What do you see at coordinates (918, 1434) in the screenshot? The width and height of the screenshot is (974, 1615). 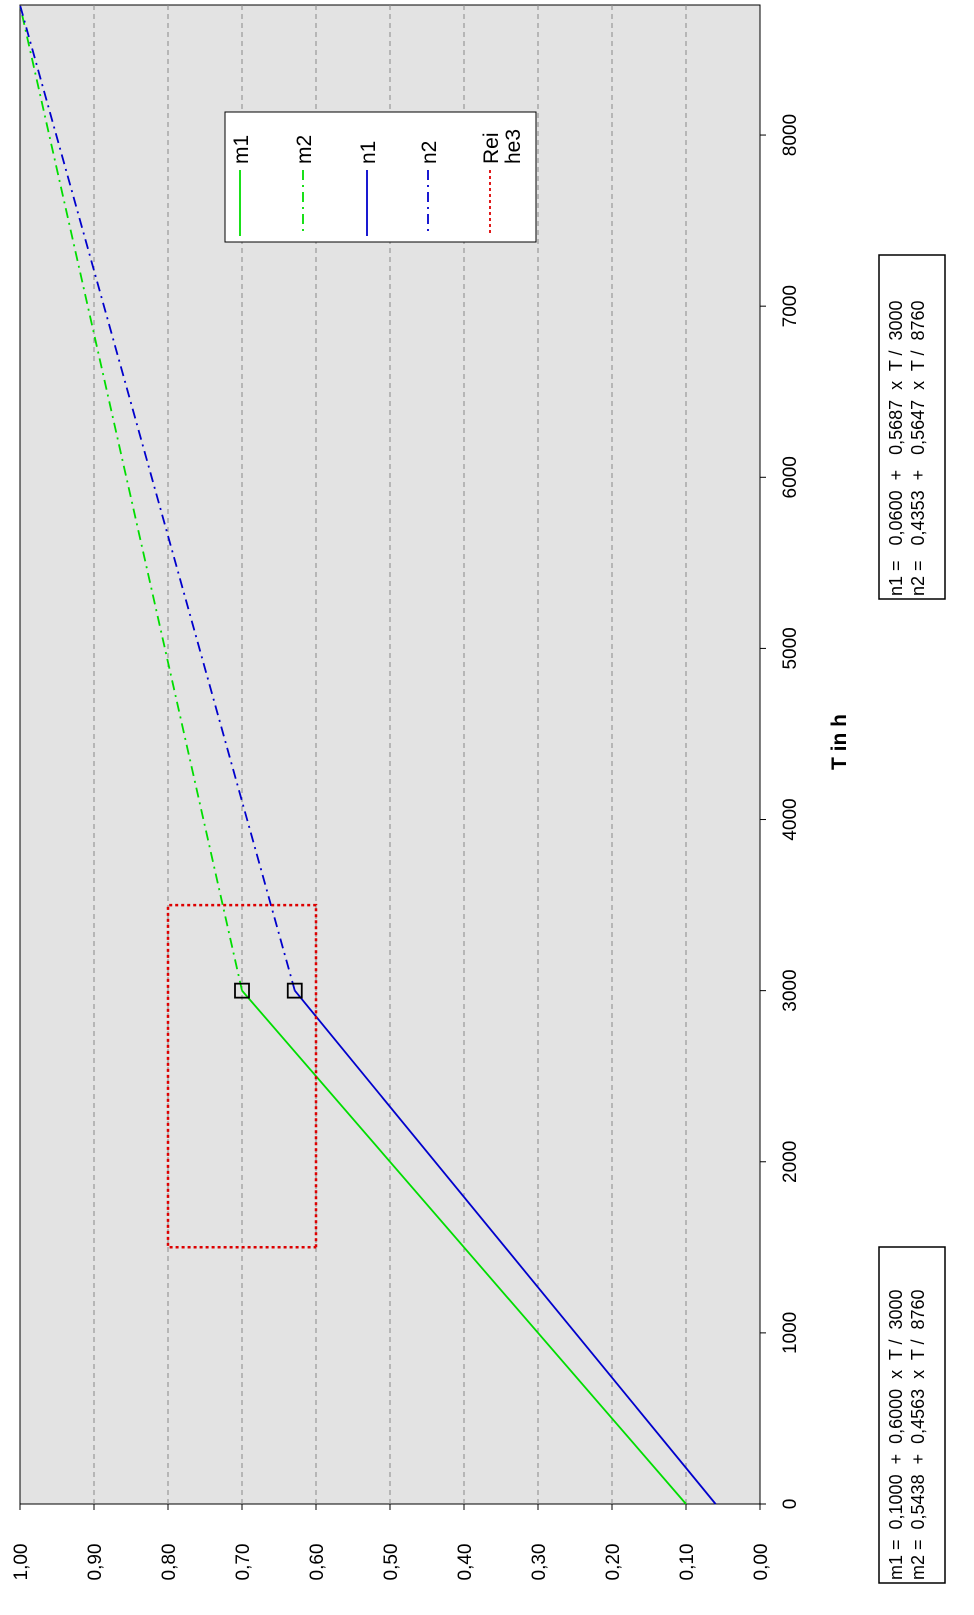 I see `formula-m2: m2 = 0,5438 + 0,4563 x T / 8760` at bounding box center [918, 1434].